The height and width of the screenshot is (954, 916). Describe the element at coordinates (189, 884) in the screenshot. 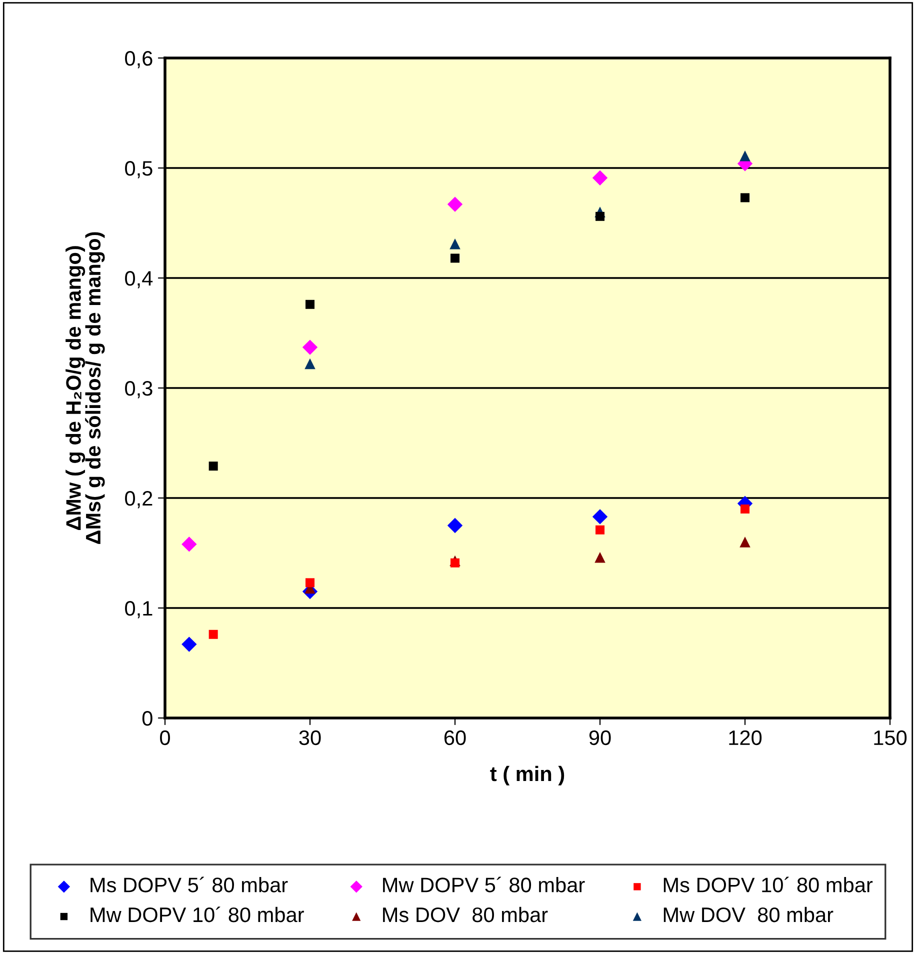

I see `legend-label: Ms DOPV 5´ 80 mbar` at that location.